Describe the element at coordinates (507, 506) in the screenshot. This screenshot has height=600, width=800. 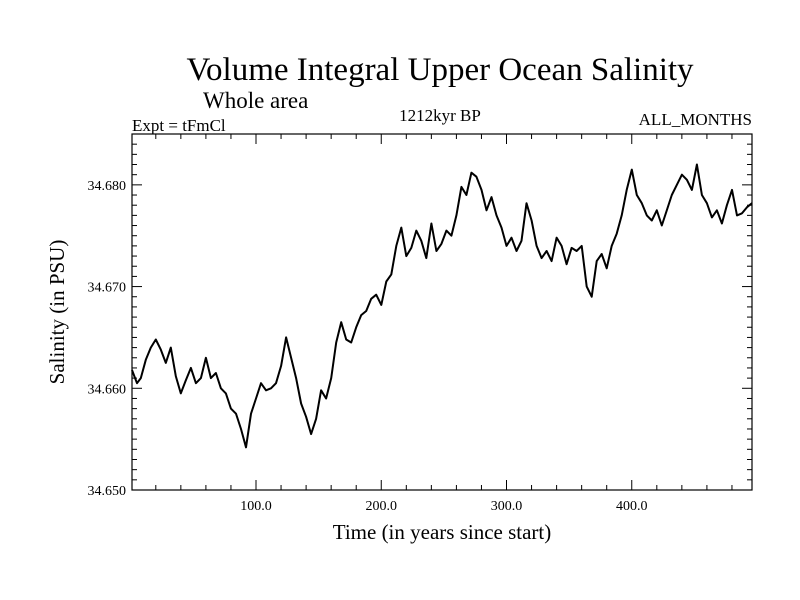
I see `x-tick-label: 300.0` at that location.